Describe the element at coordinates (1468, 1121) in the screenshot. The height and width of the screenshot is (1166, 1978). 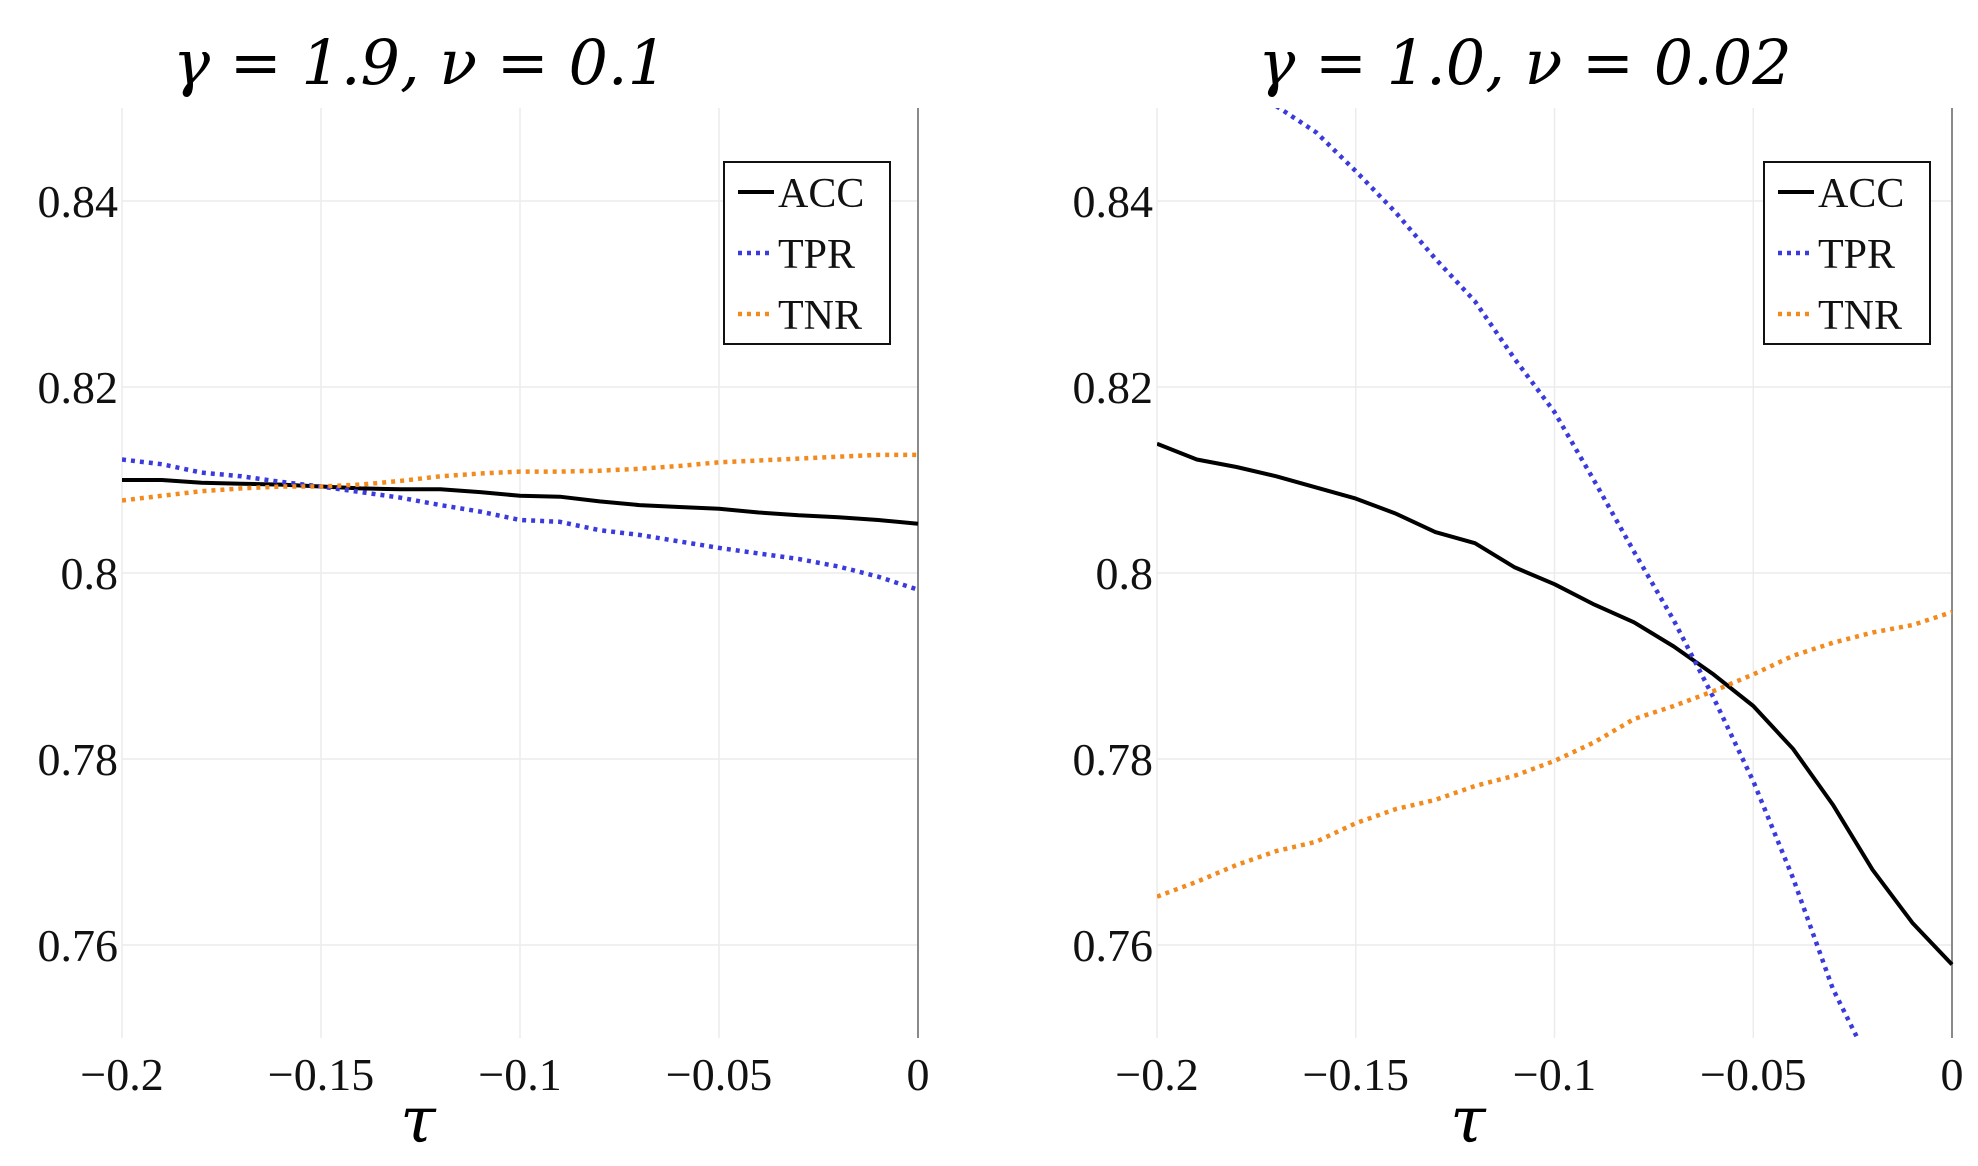
I see `right-chart-x-axis-label: τ` at that location.